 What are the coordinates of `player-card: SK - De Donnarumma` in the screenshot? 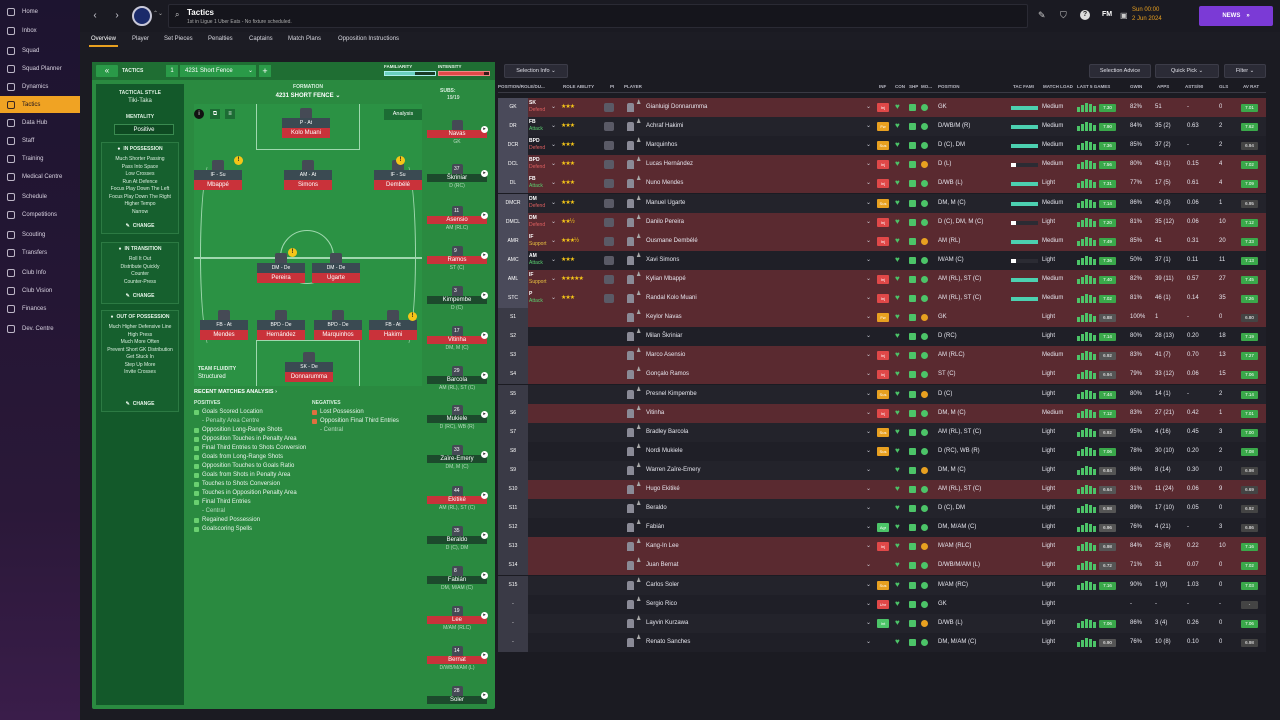 It's located at (309, 367).